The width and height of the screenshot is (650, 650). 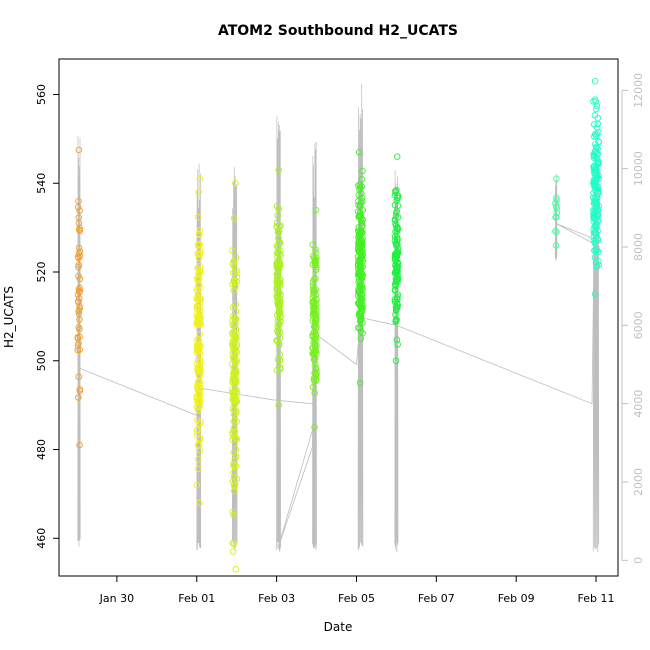 I want to click on y-tick-label: 460, so click(x=41, y=538).